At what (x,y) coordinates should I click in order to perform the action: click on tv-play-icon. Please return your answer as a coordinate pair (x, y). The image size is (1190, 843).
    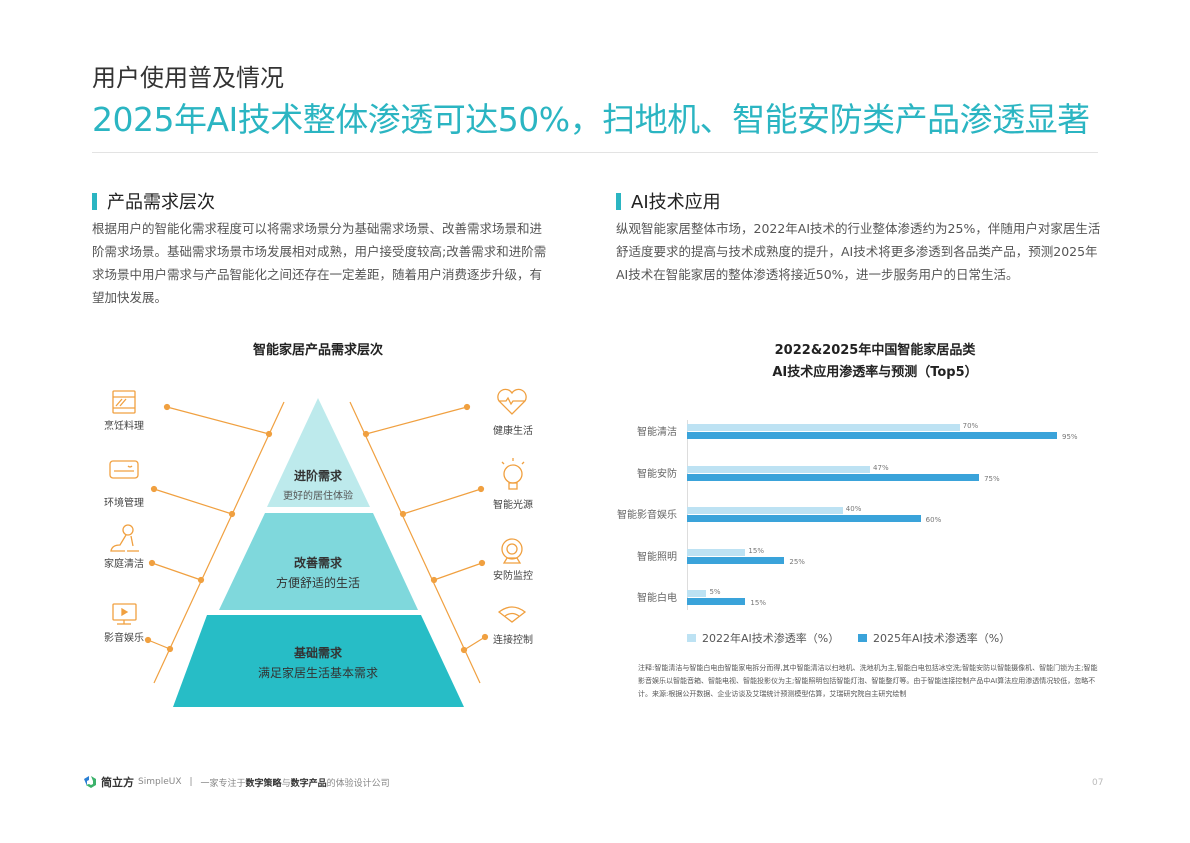
    Looking at the image, I should click on (124, 614).